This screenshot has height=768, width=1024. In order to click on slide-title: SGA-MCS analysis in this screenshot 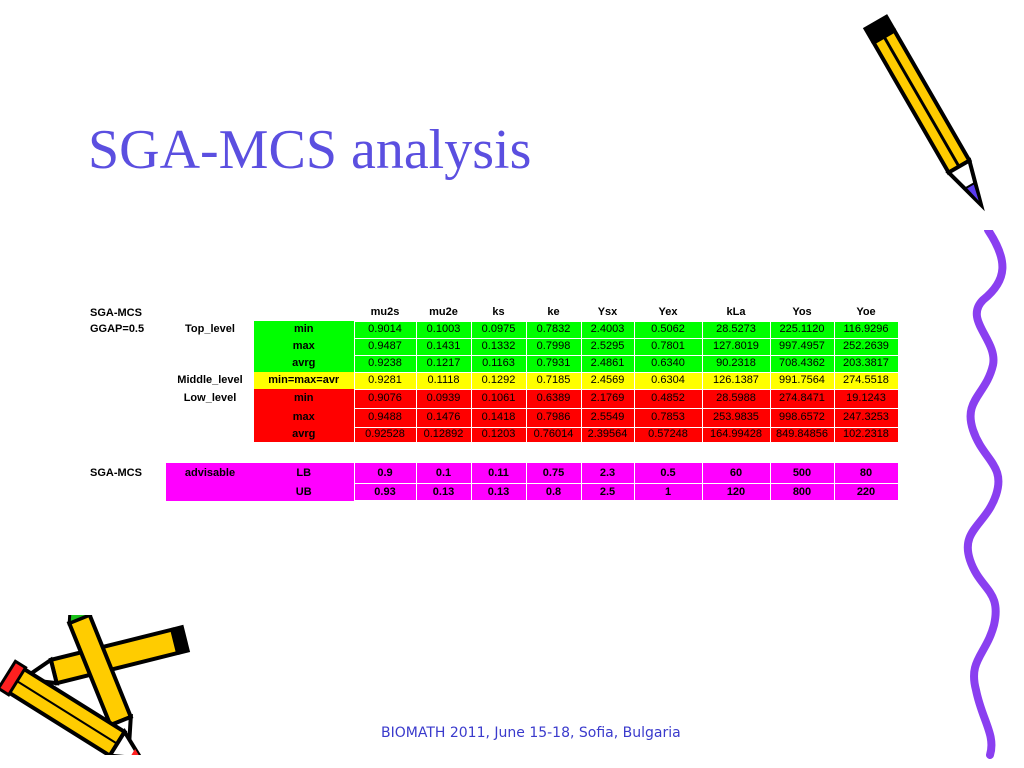, I will do `click(310, 150)`.